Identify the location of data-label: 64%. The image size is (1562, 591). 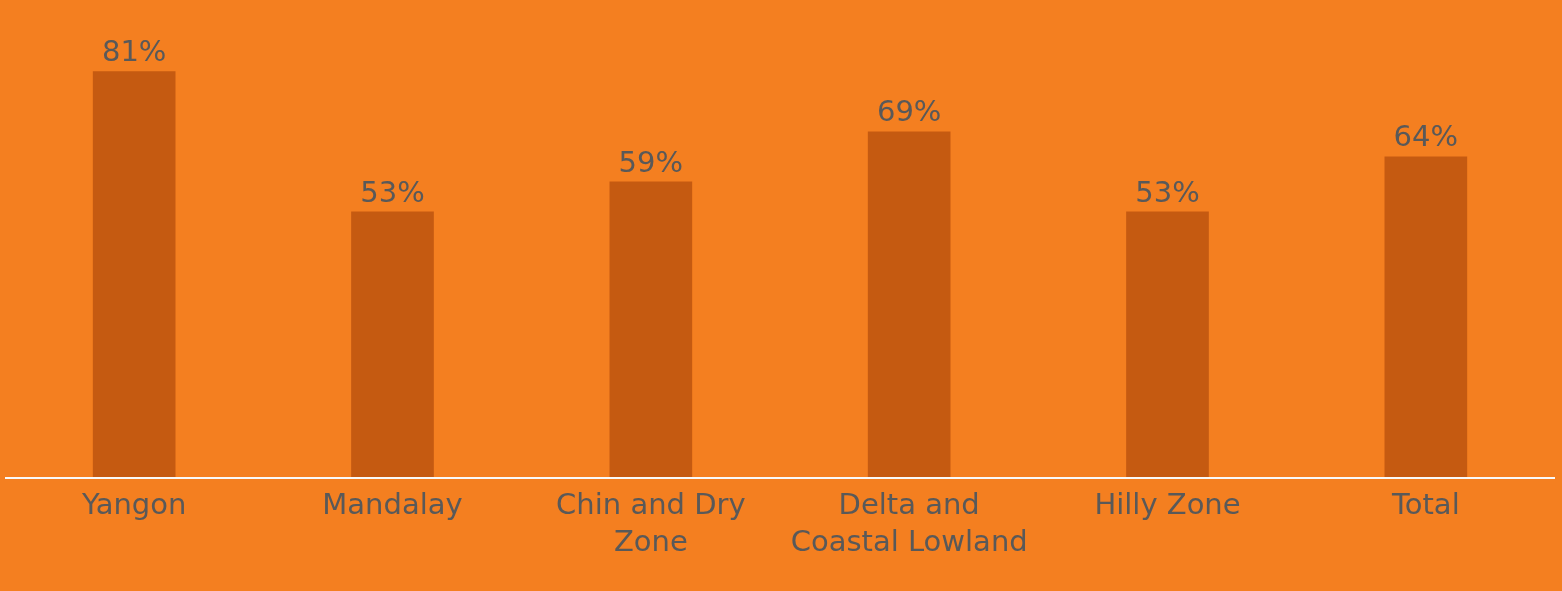
(1426, 136).